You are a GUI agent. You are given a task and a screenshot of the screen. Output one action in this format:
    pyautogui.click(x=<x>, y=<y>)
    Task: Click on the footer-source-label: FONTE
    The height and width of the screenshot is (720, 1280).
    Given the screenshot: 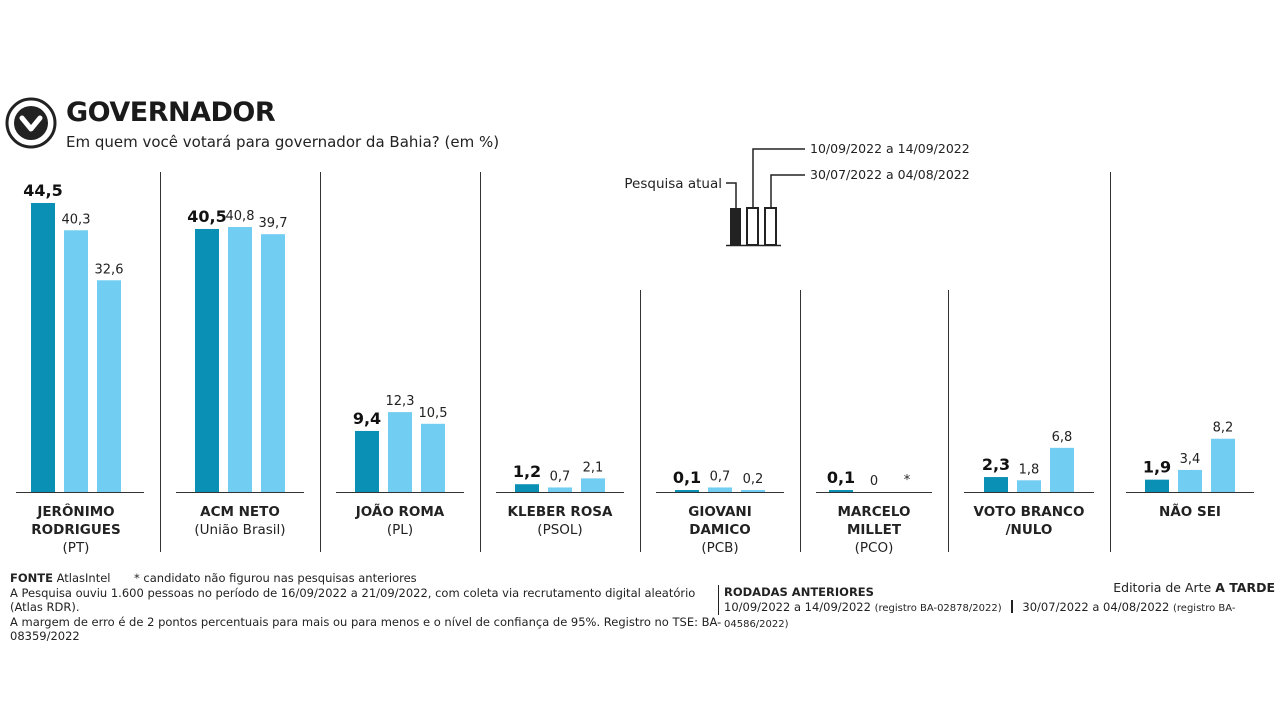 What is the action you would take?
    pyautogui.click(x=31, y=578)
    